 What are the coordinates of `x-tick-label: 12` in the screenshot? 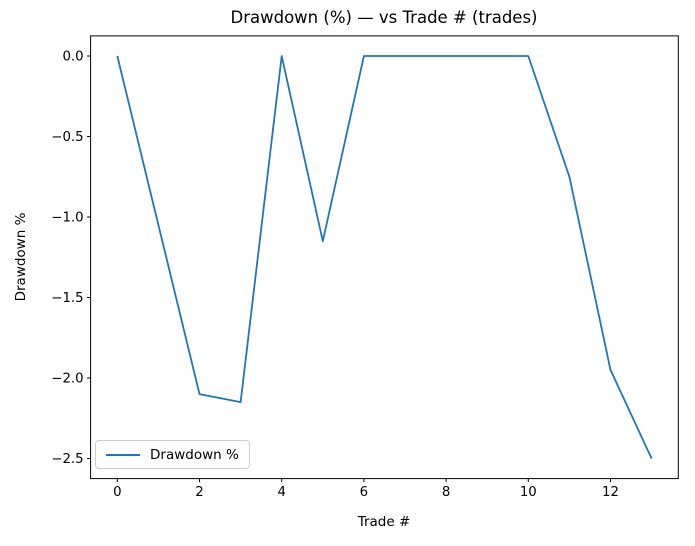 It's located at (610, 492).